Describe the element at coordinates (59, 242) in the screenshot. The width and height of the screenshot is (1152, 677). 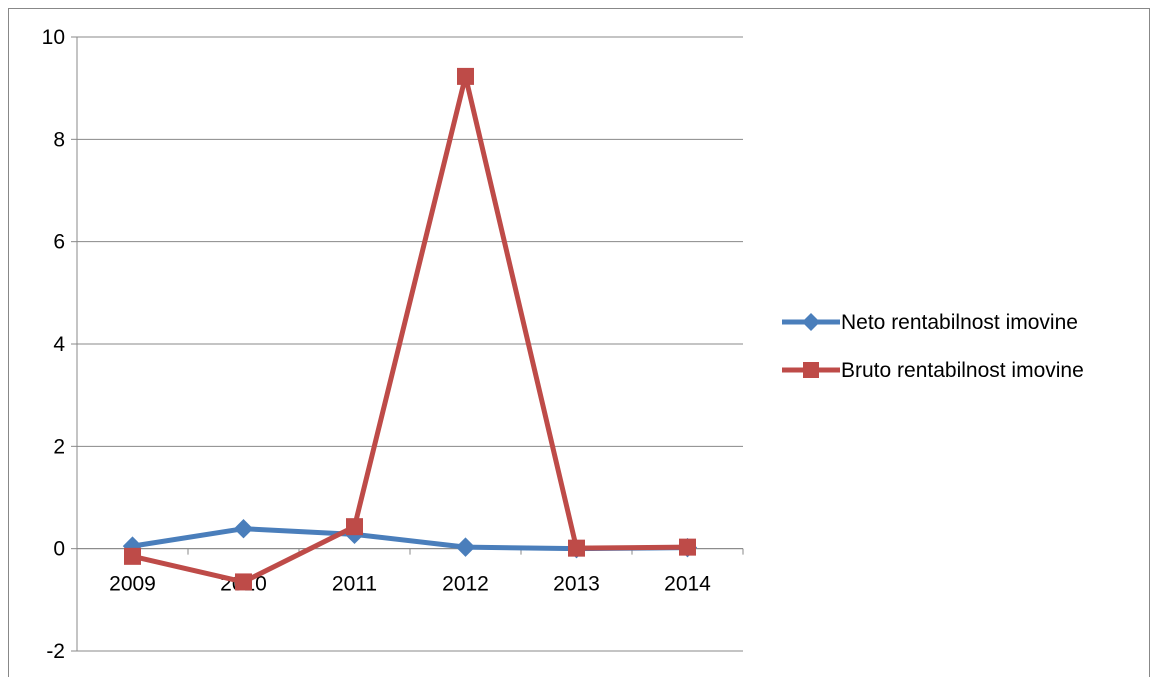
I see `y-tick-label: 6` at that location.